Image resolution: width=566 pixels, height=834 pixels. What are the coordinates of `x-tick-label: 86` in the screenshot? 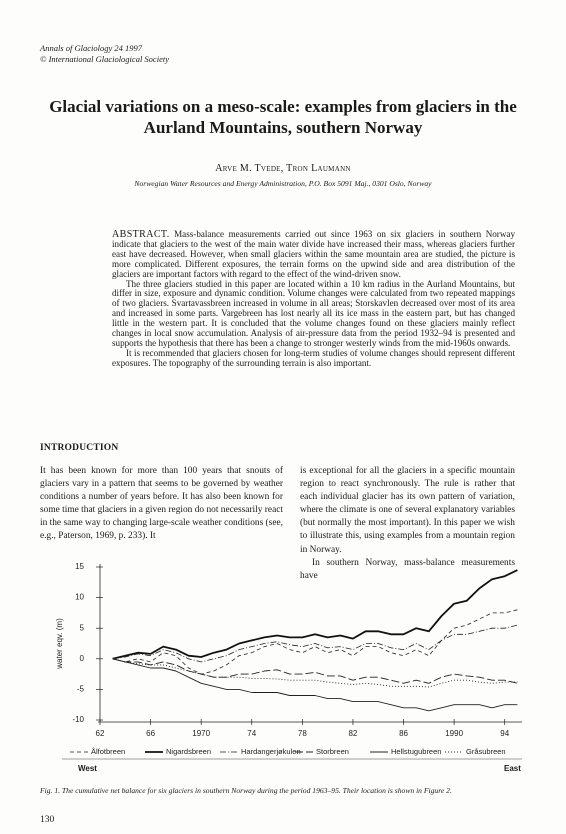 It's located at (403, 733).